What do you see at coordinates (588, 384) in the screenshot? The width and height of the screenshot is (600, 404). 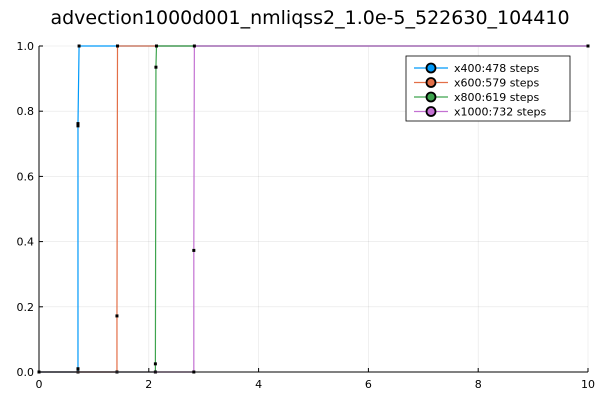 I see `x-tick-label: 10` at bounding box center [588, 384].